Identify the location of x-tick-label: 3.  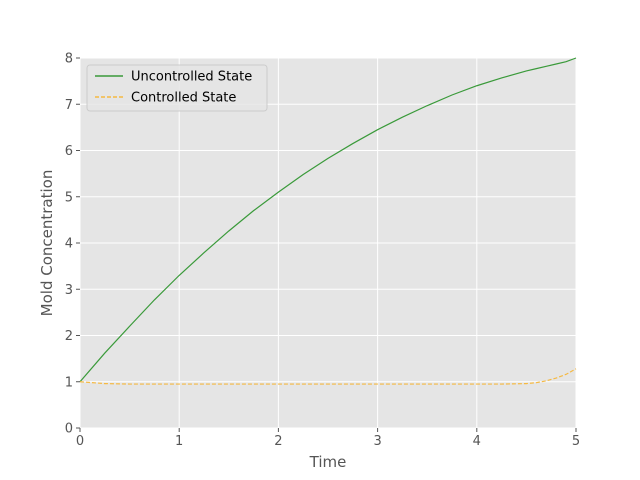
(377, 441).